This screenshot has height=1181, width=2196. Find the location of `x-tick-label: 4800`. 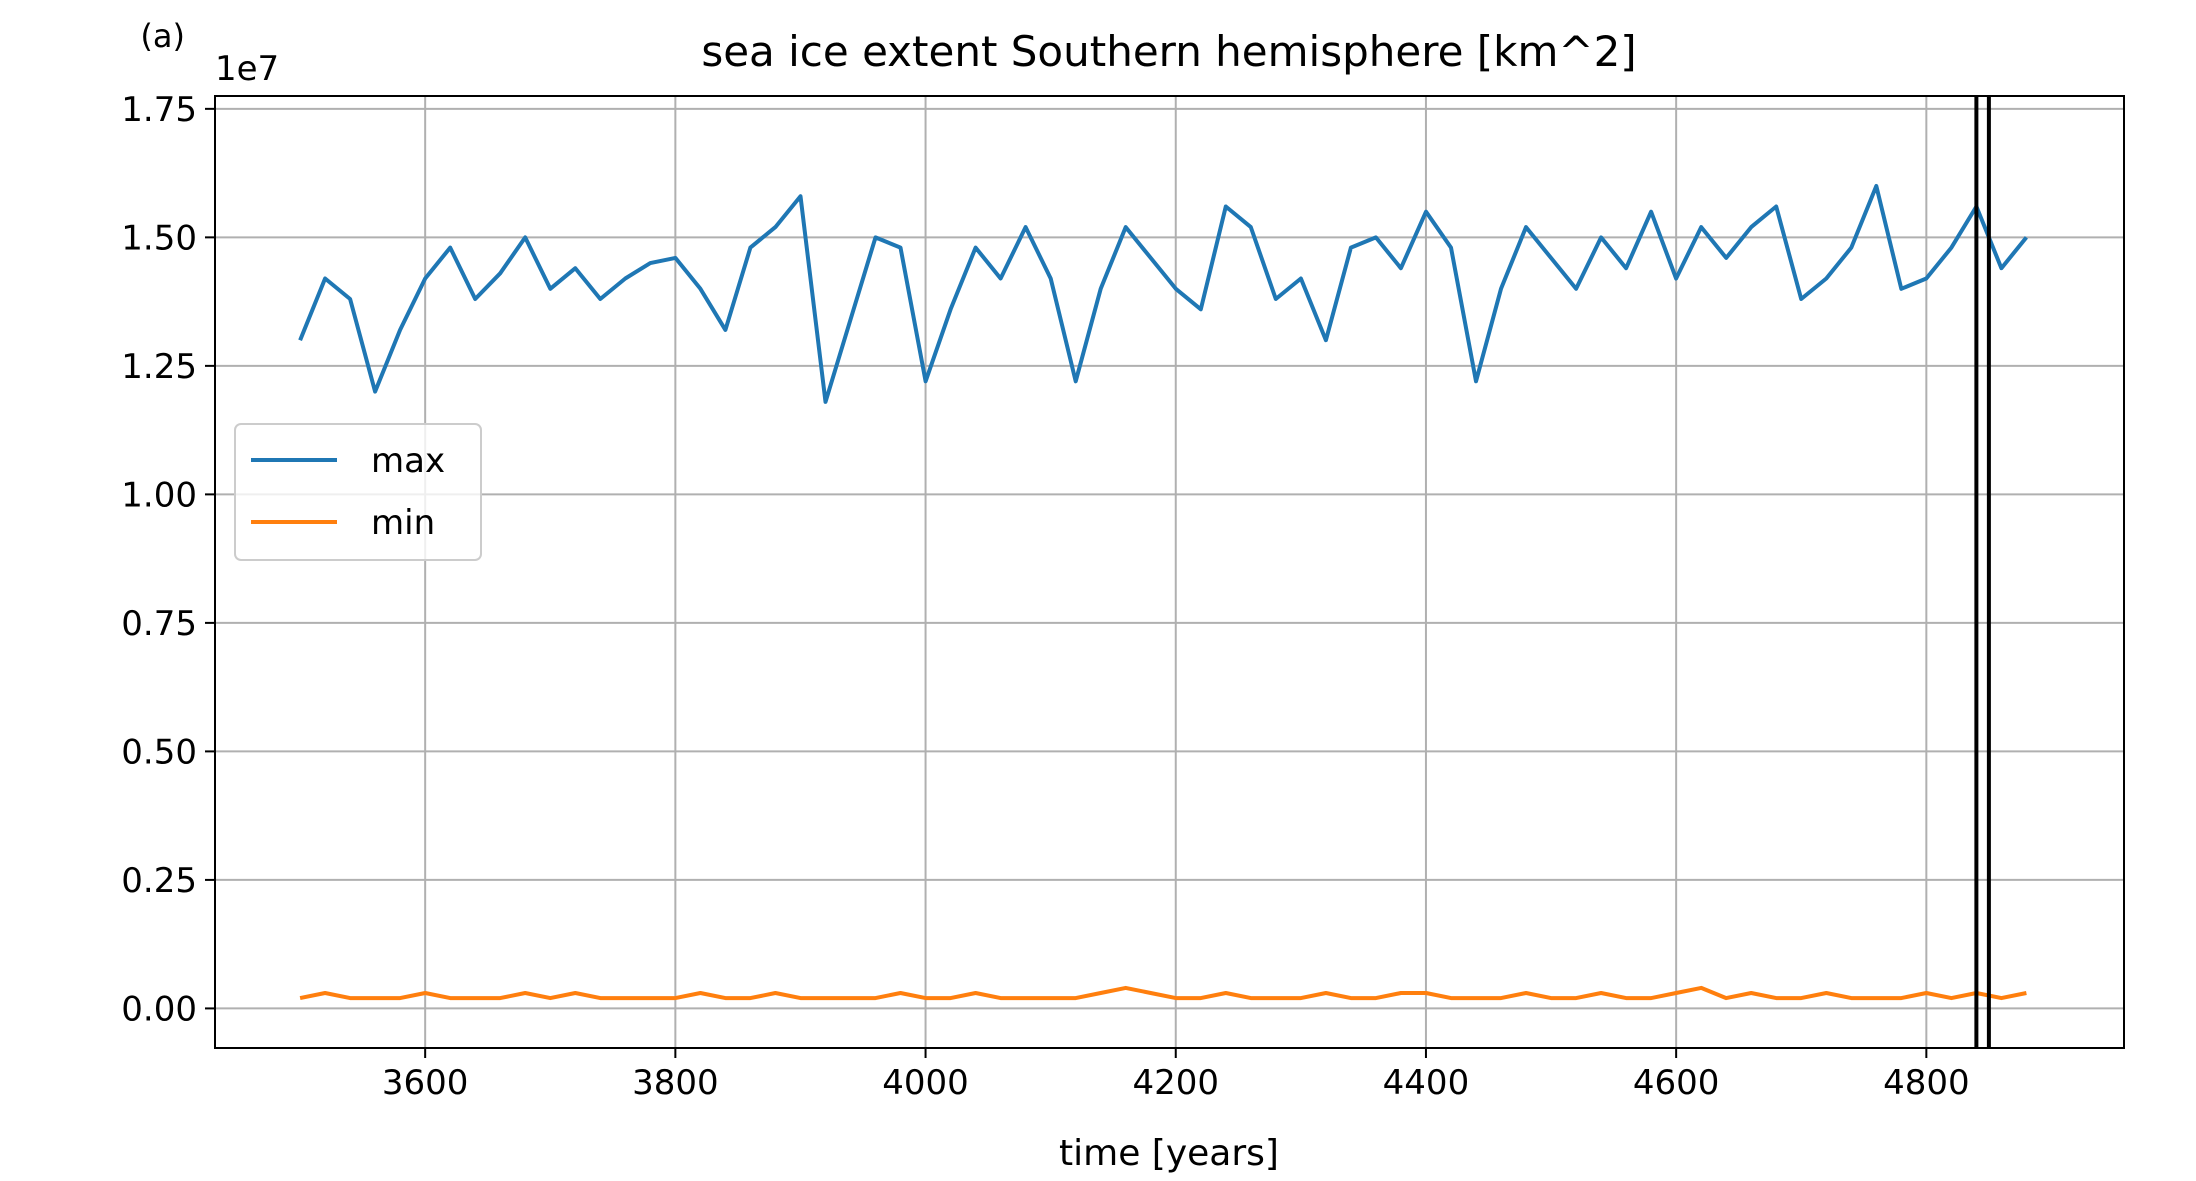

x-tick-label: 4800 is located at coordinates (1926, 1083).